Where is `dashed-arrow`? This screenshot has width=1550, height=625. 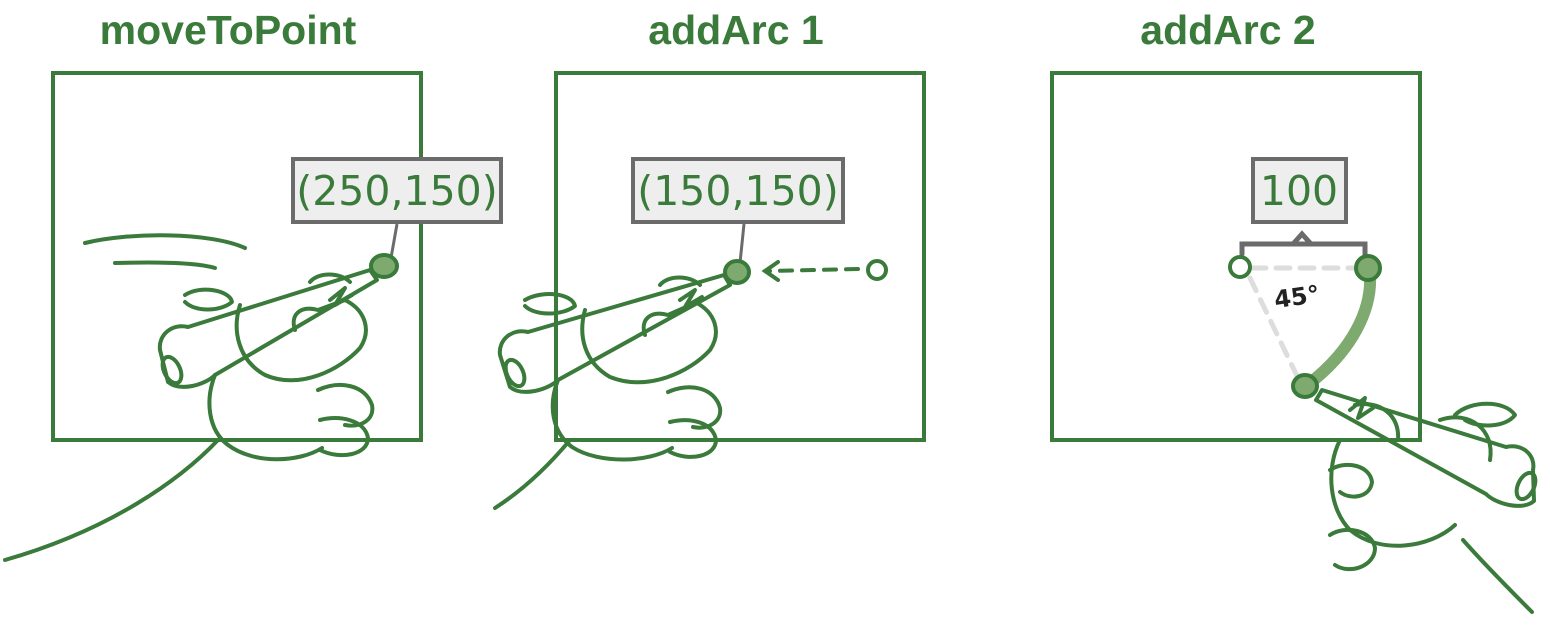 dashed-arrow is located at coordinates (810, 271).